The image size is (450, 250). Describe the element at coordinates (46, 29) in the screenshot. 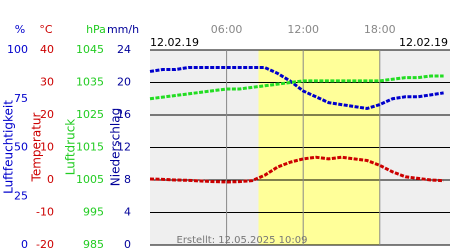

I see `axis-unit: °C` at that location.